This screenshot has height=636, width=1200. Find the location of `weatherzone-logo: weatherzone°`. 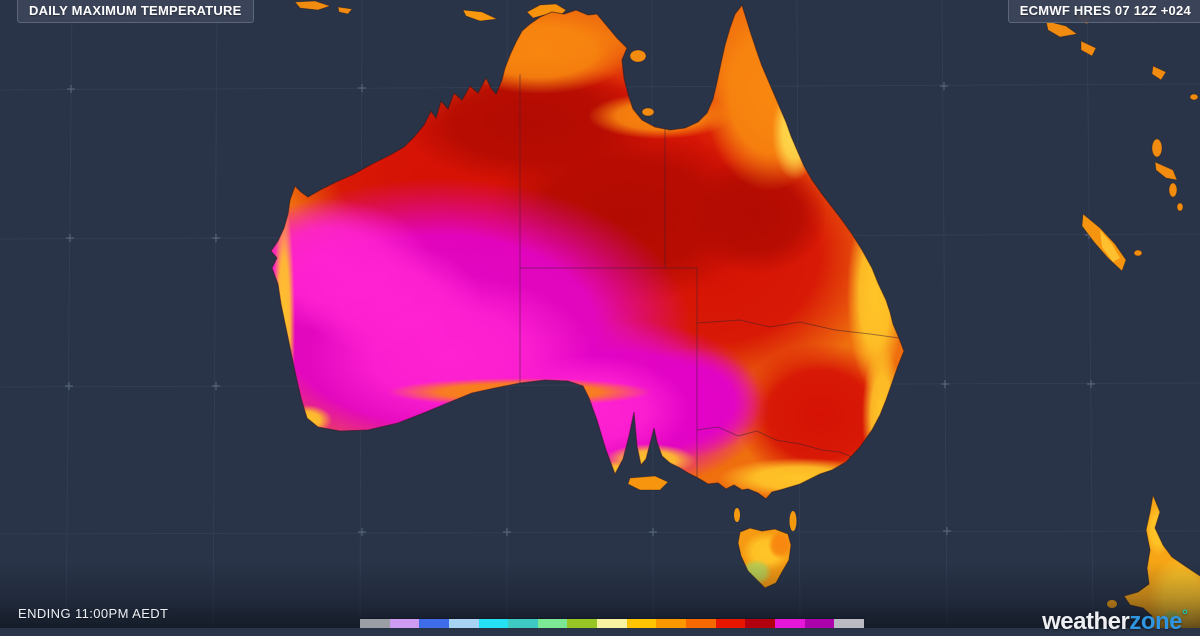

weatherzone-logo: weatherzone° is located at coordinates (1115, 621).